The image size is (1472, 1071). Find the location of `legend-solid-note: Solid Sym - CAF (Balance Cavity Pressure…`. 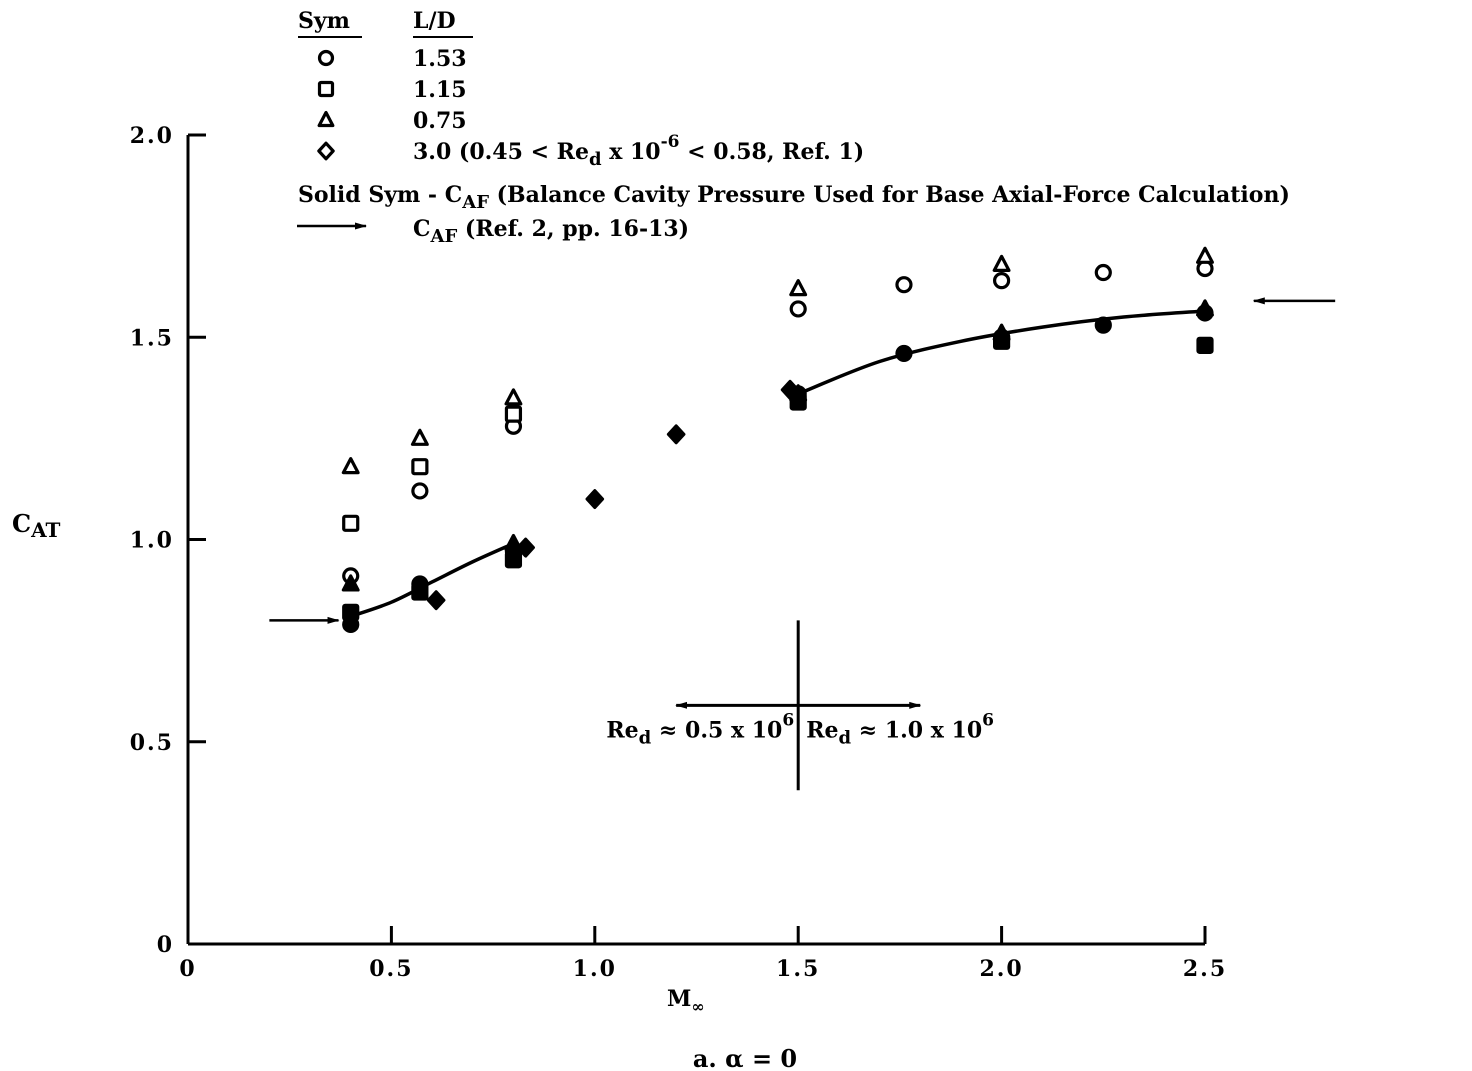

legend-solid-note: Solid Sym - CAF (Balance Cavity Pressure… is located at coordinates (794, 197).